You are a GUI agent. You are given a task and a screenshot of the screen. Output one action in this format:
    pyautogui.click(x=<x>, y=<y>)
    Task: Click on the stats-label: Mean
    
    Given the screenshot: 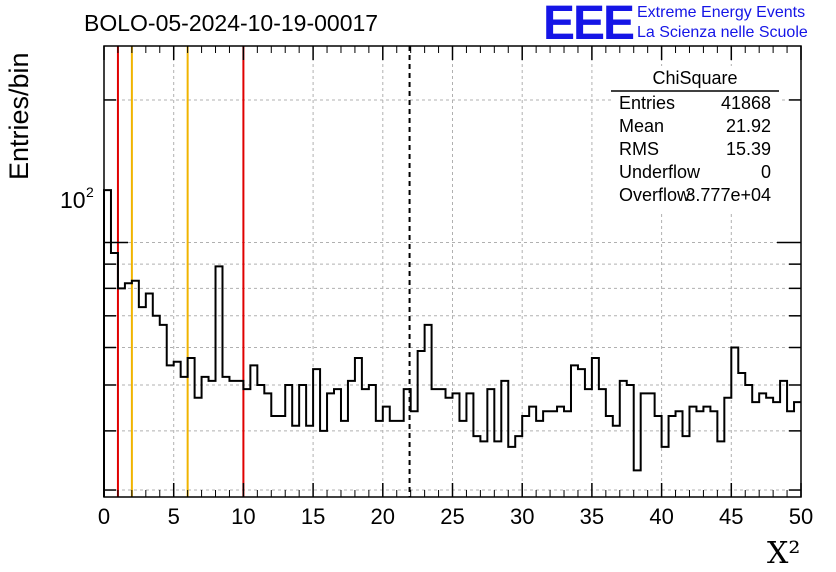 What is the action you would take?
    pyautogui.click(x=642, y=126)
    